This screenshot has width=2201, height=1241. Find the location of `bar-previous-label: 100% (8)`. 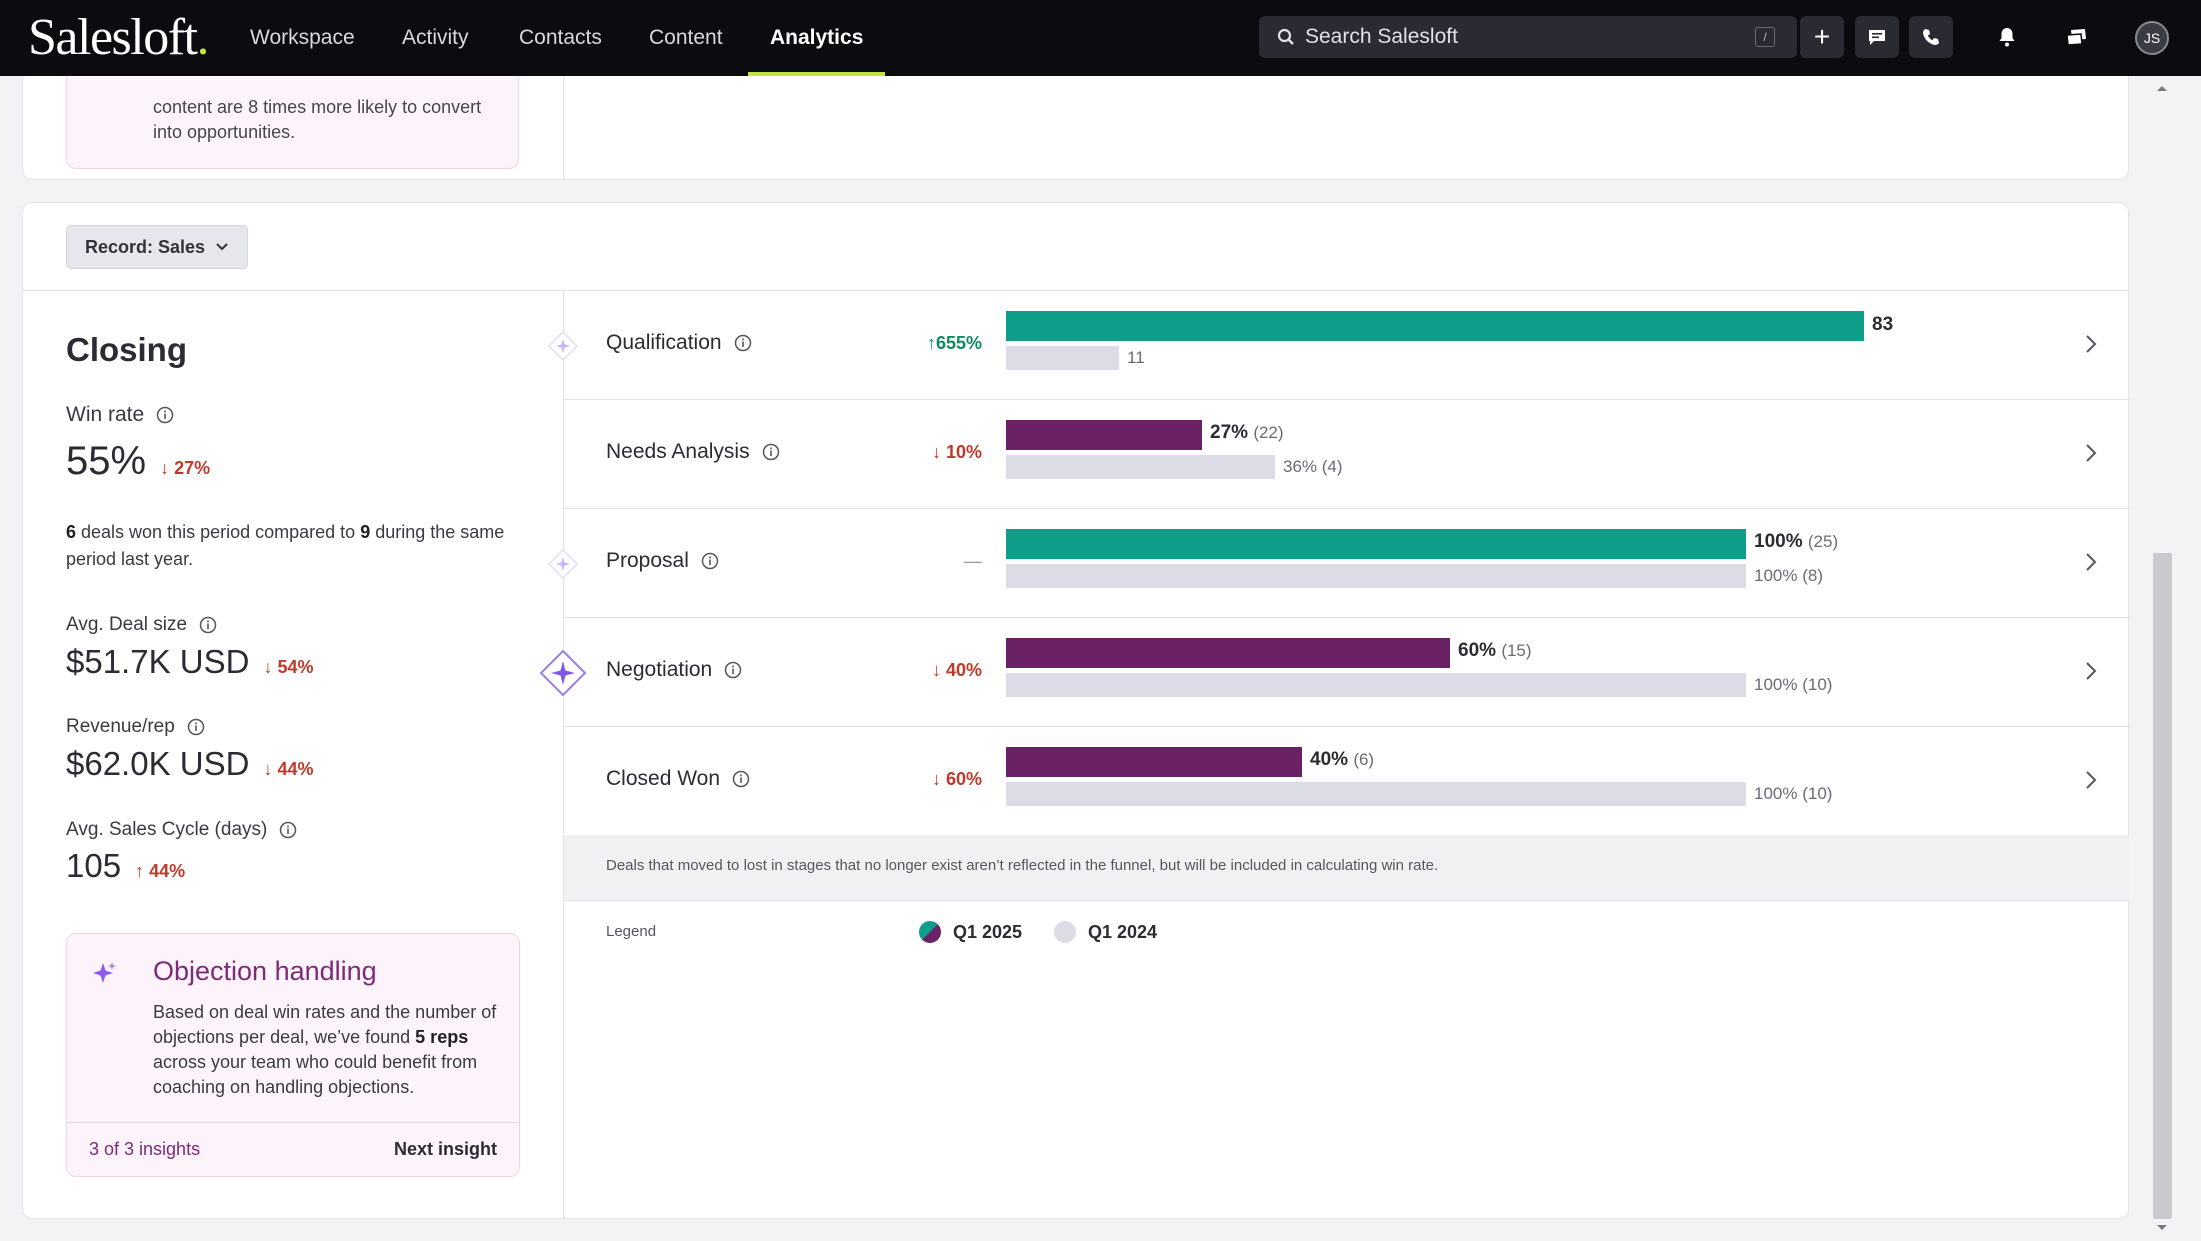

bar-previous-label: 100% (8) is located at coordinates (1788, 575).